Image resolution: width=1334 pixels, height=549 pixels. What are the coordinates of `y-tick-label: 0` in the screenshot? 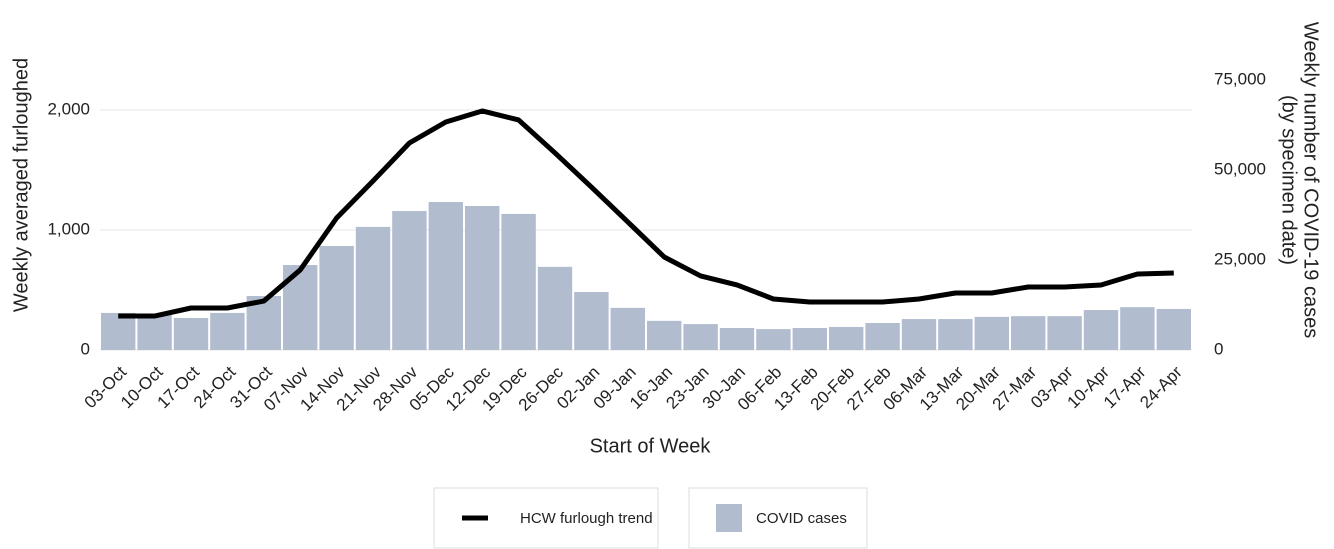 It's located at (85, 348).